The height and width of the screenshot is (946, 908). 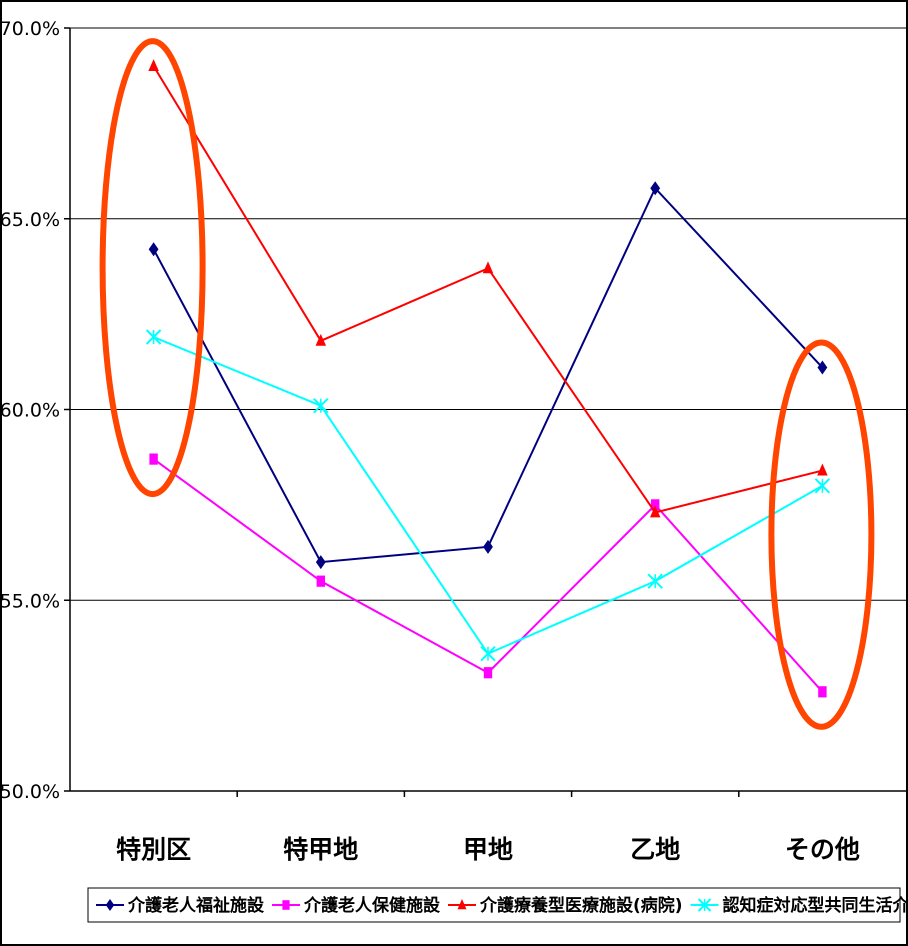 I want to click on y-tick-label: 60.0%, so click(x=30, y=411).